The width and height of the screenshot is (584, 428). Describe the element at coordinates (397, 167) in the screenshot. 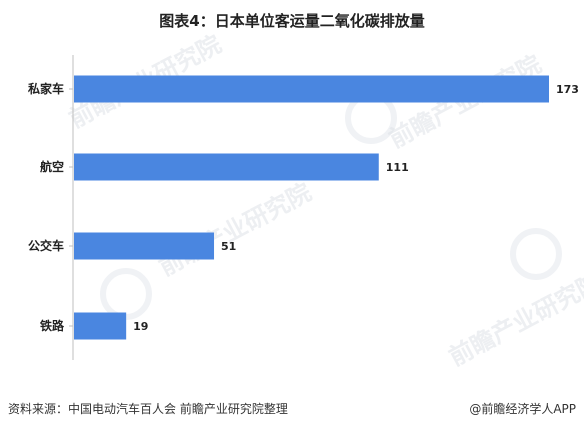

I see `value-label: 111` at that location.